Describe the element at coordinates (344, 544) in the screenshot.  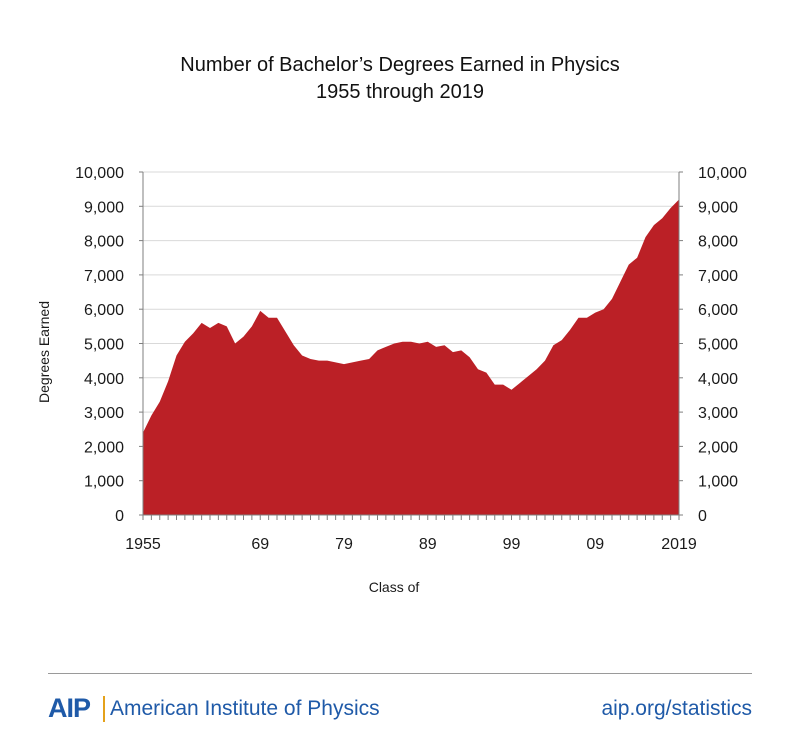
I see `x-tick-label: 79` at that location.